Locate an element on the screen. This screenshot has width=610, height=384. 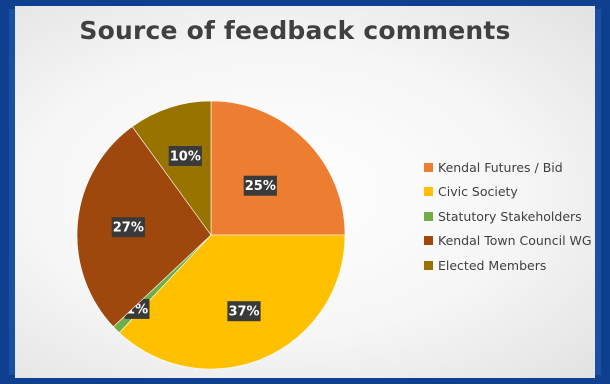
data-label-4: 27% is located at coordinates (128, 227).